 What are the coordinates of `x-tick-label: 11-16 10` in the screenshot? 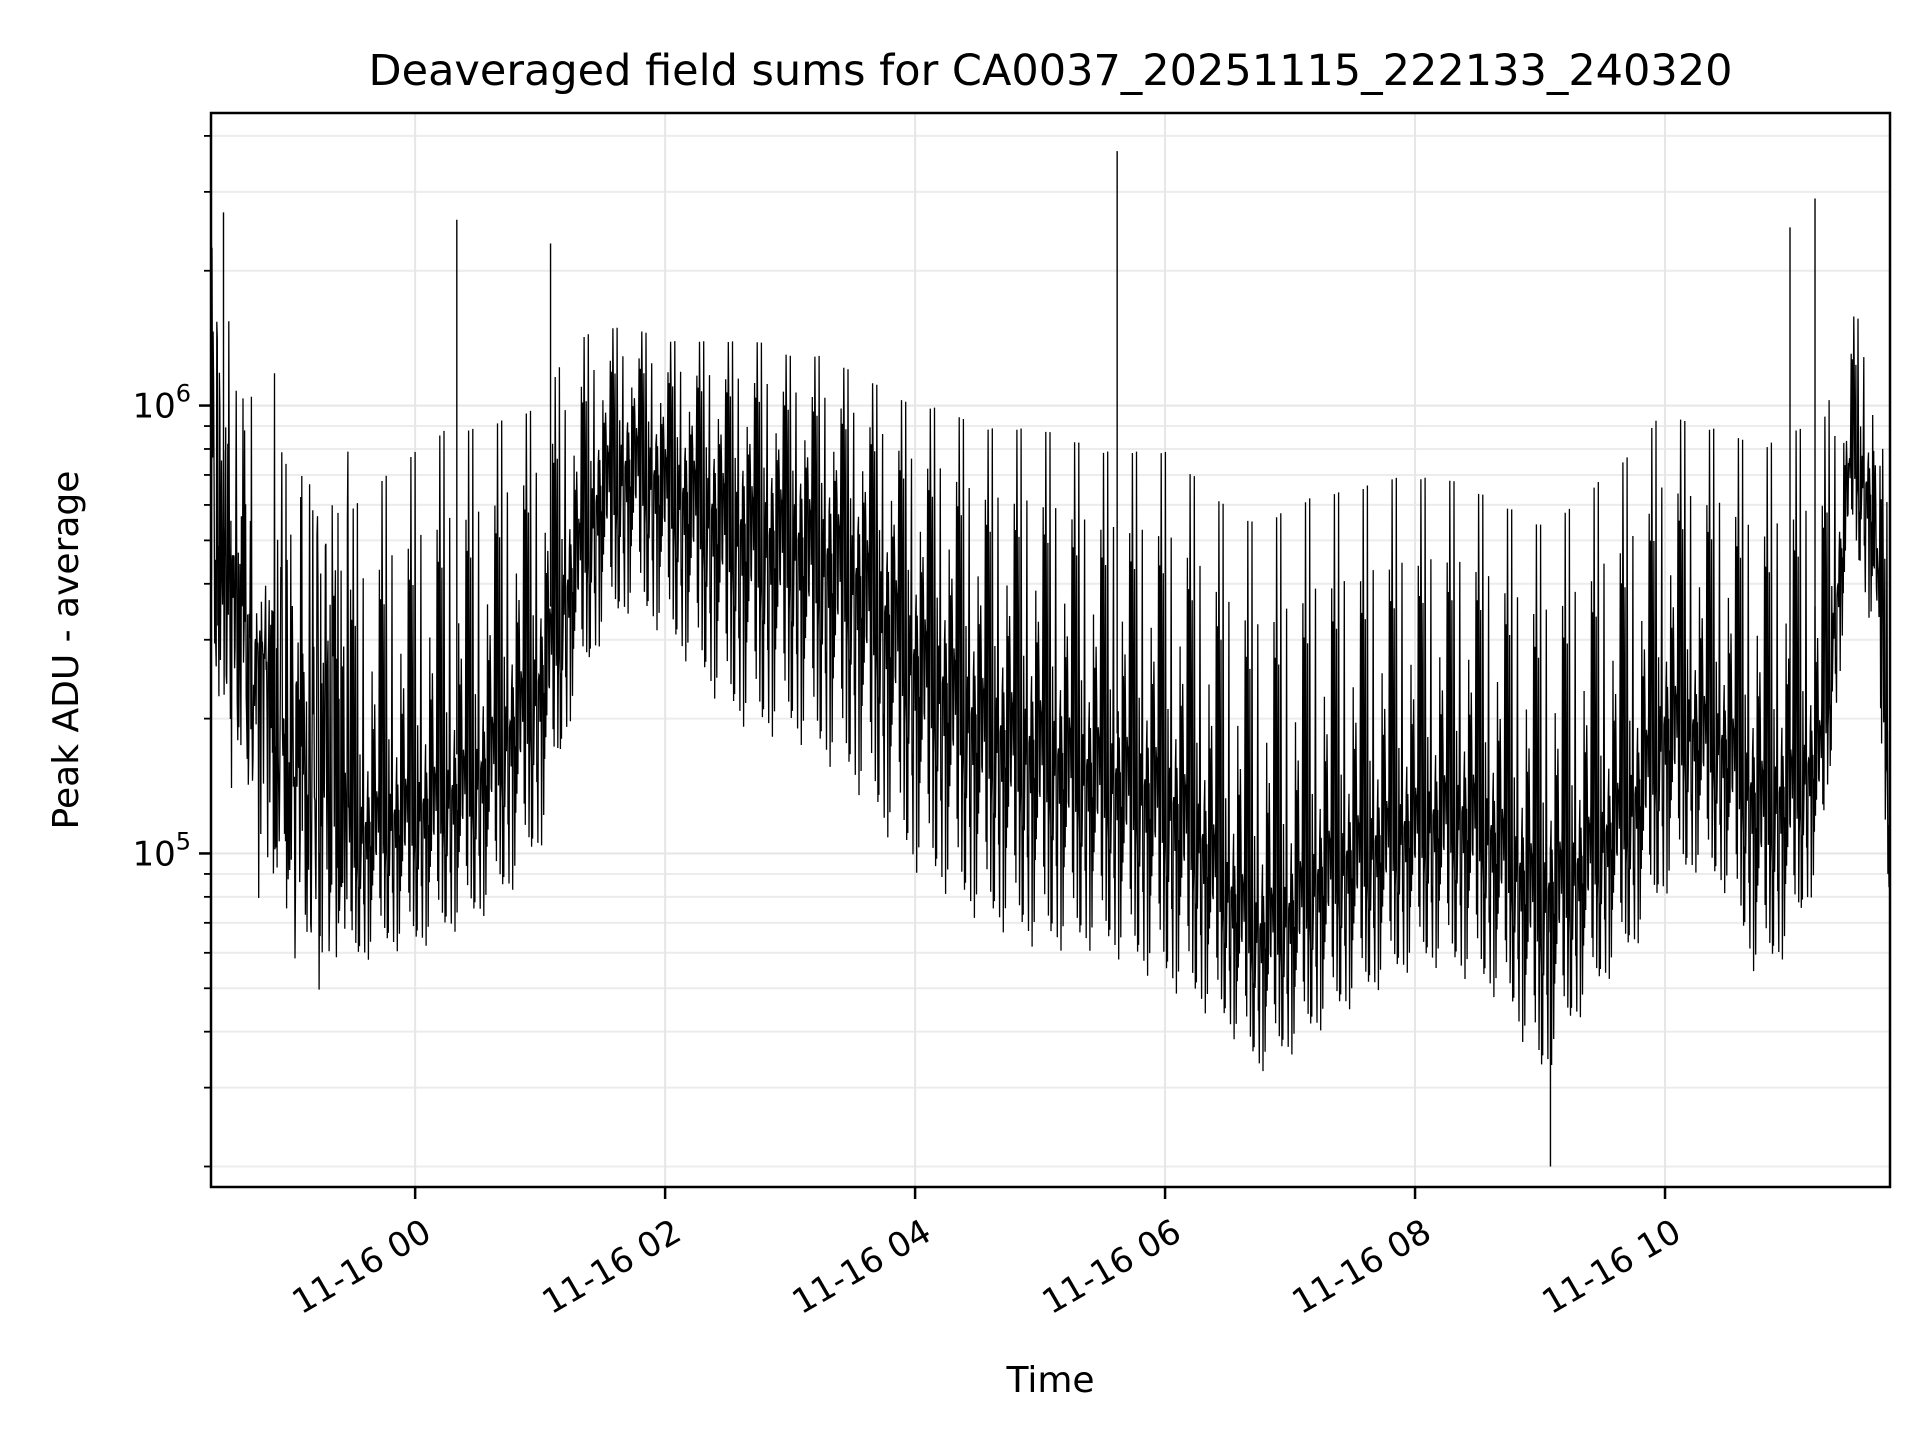 It's located at (1612, 1267).